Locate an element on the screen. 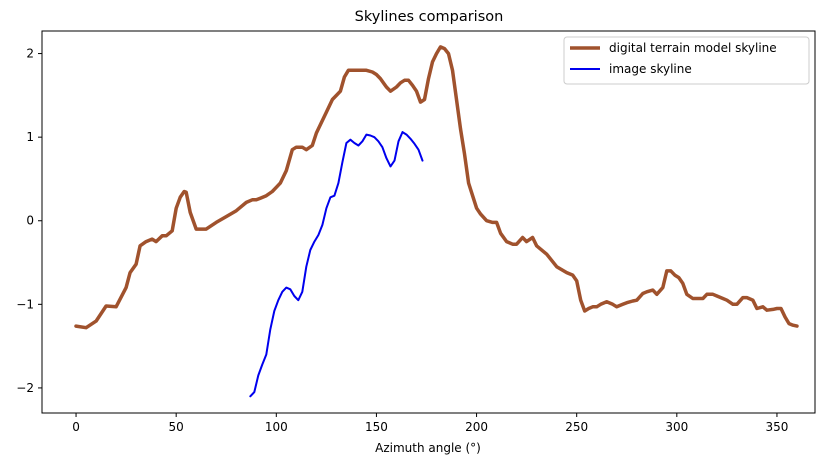  x-tick-label: 100 is located at coordinates (276, 427).